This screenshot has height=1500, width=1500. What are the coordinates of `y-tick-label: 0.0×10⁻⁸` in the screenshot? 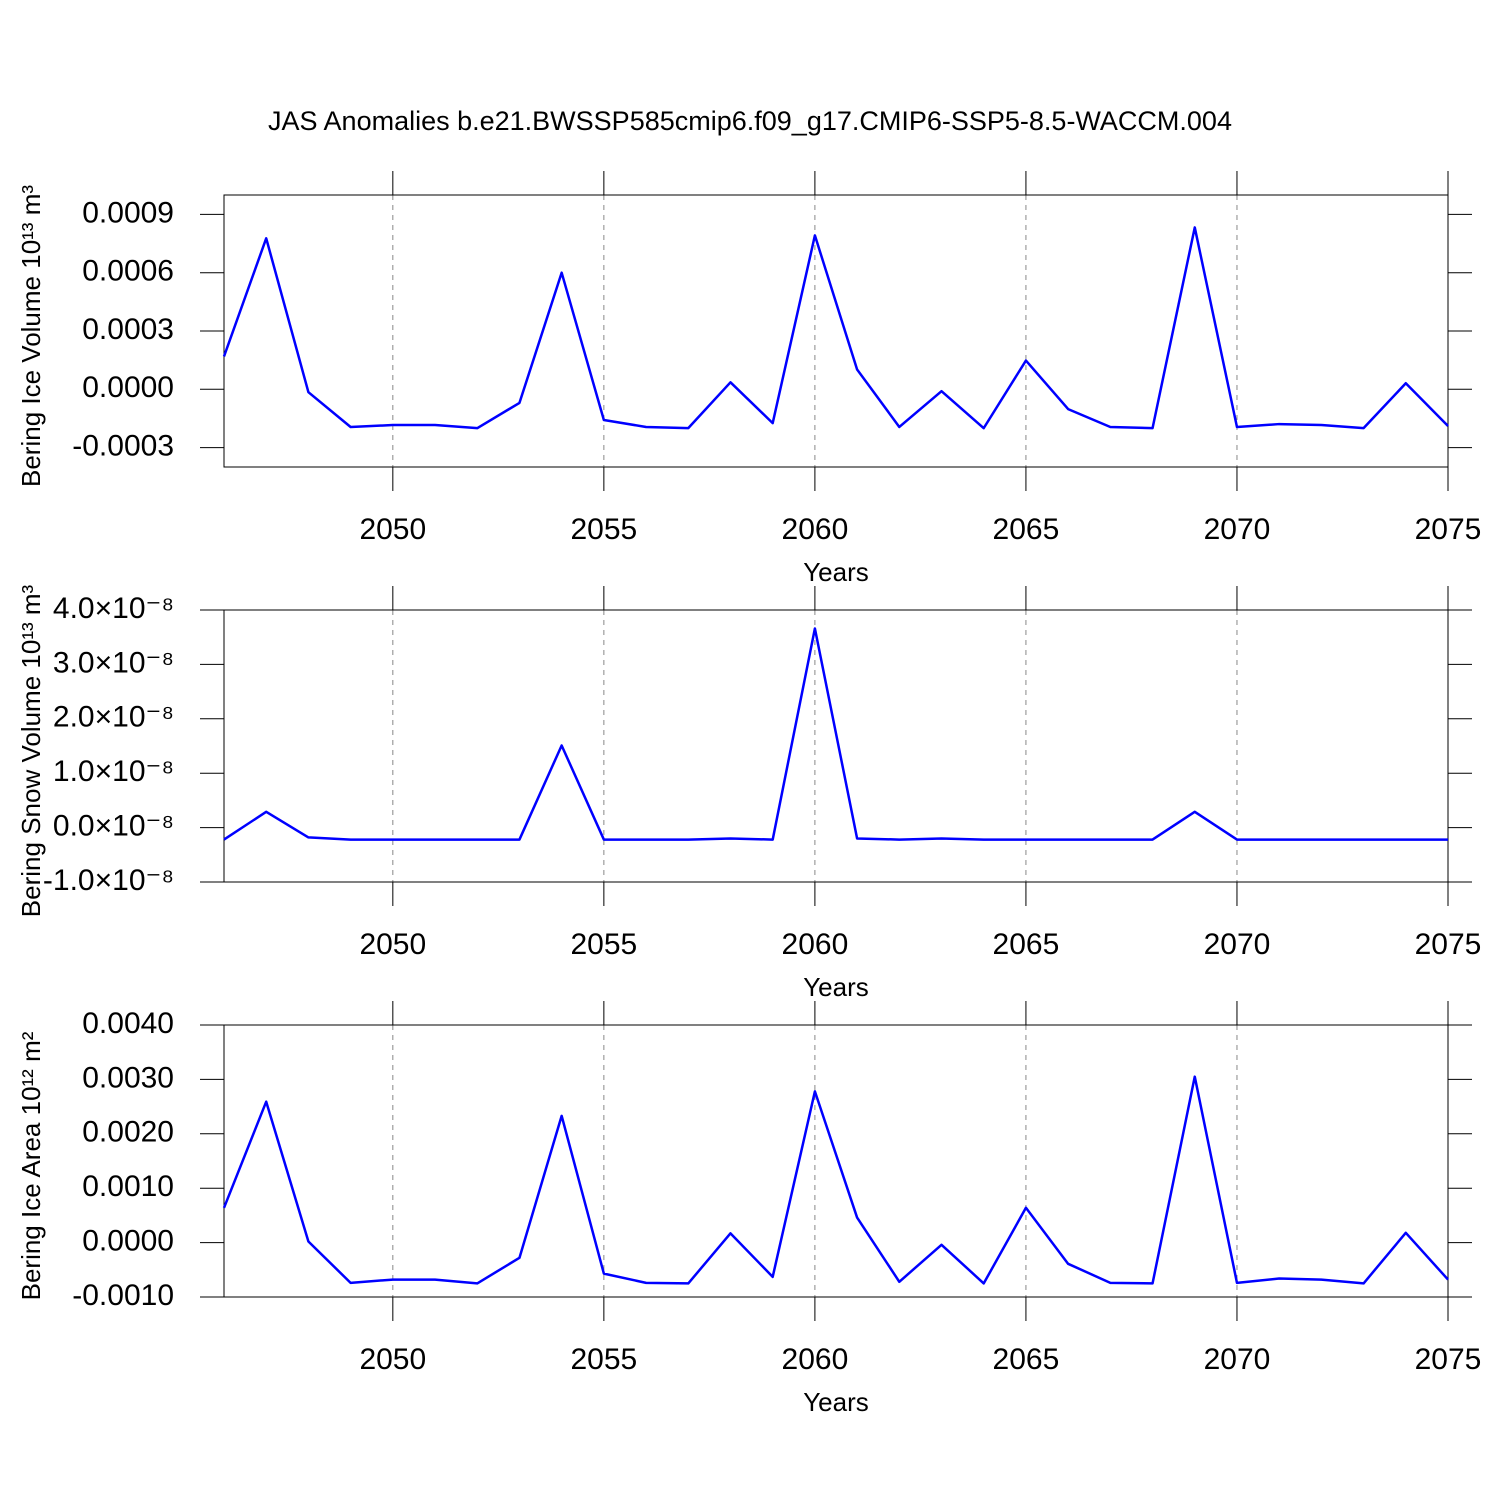 It's located at (113, 826).